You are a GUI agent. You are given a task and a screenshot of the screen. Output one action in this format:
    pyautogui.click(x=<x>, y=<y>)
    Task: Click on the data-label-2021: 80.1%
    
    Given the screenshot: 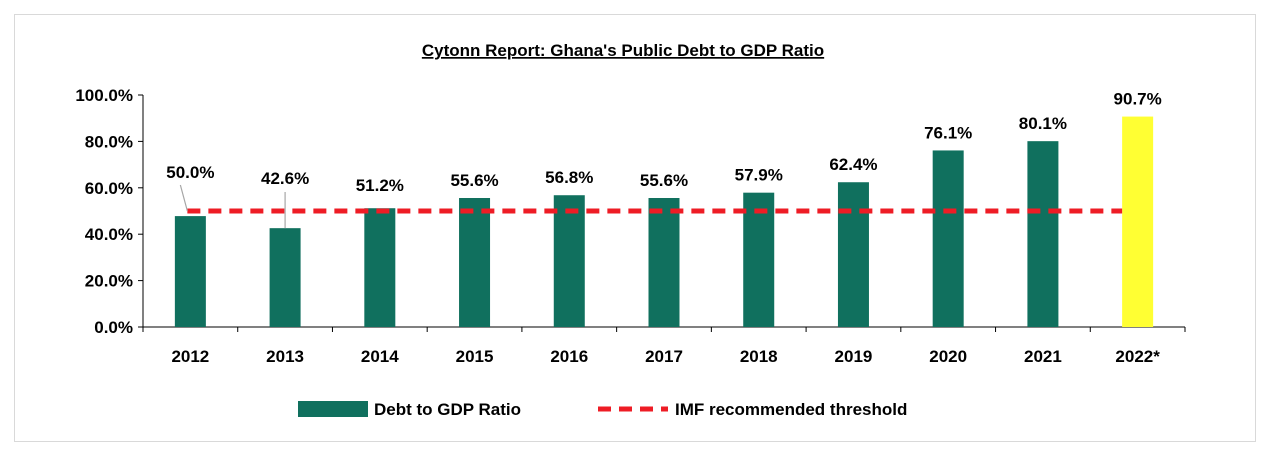 What is the action you would take?
    pyautogui.click(x=1043, y=123)
    